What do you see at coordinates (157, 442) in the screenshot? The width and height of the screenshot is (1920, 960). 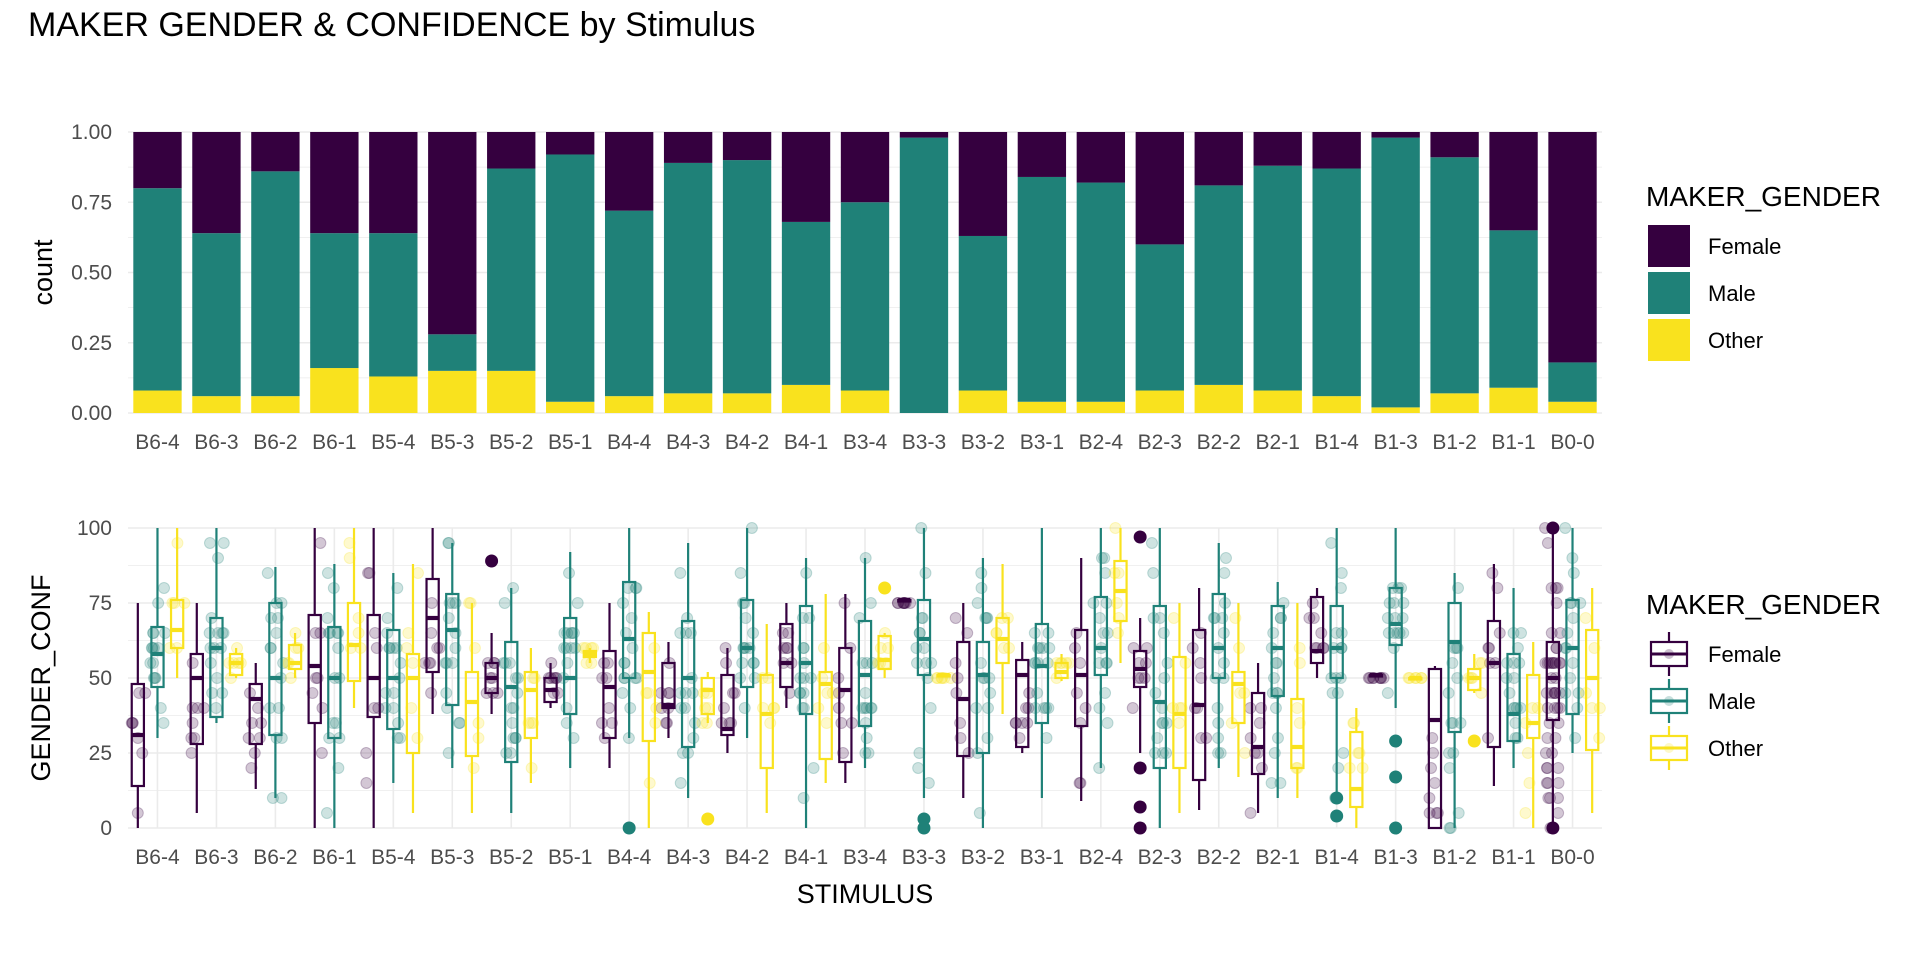 I see `x-tick-label: B6-4` at bounding box center [157, 442].